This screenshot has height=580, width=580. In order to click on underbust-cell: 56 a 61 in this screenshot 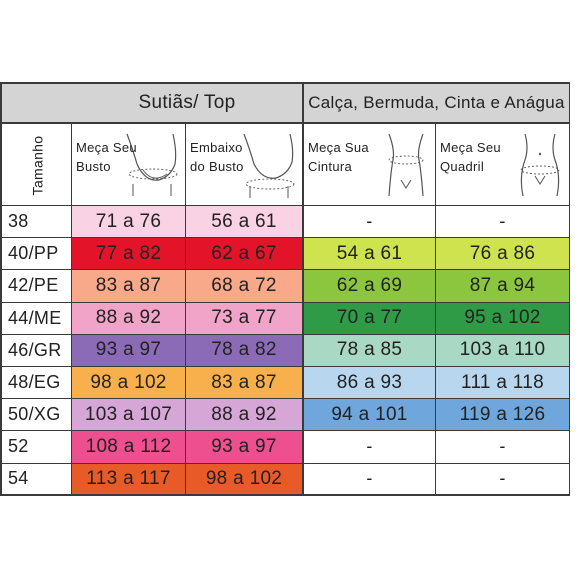, I will do `click(245, 222)`.